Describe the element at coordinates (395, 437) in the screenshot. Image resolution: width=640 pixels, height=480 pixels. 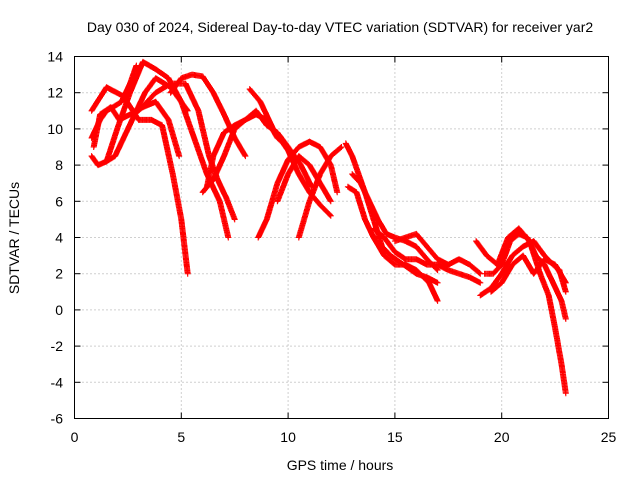
I see `x-tick-label: 15` at that location.